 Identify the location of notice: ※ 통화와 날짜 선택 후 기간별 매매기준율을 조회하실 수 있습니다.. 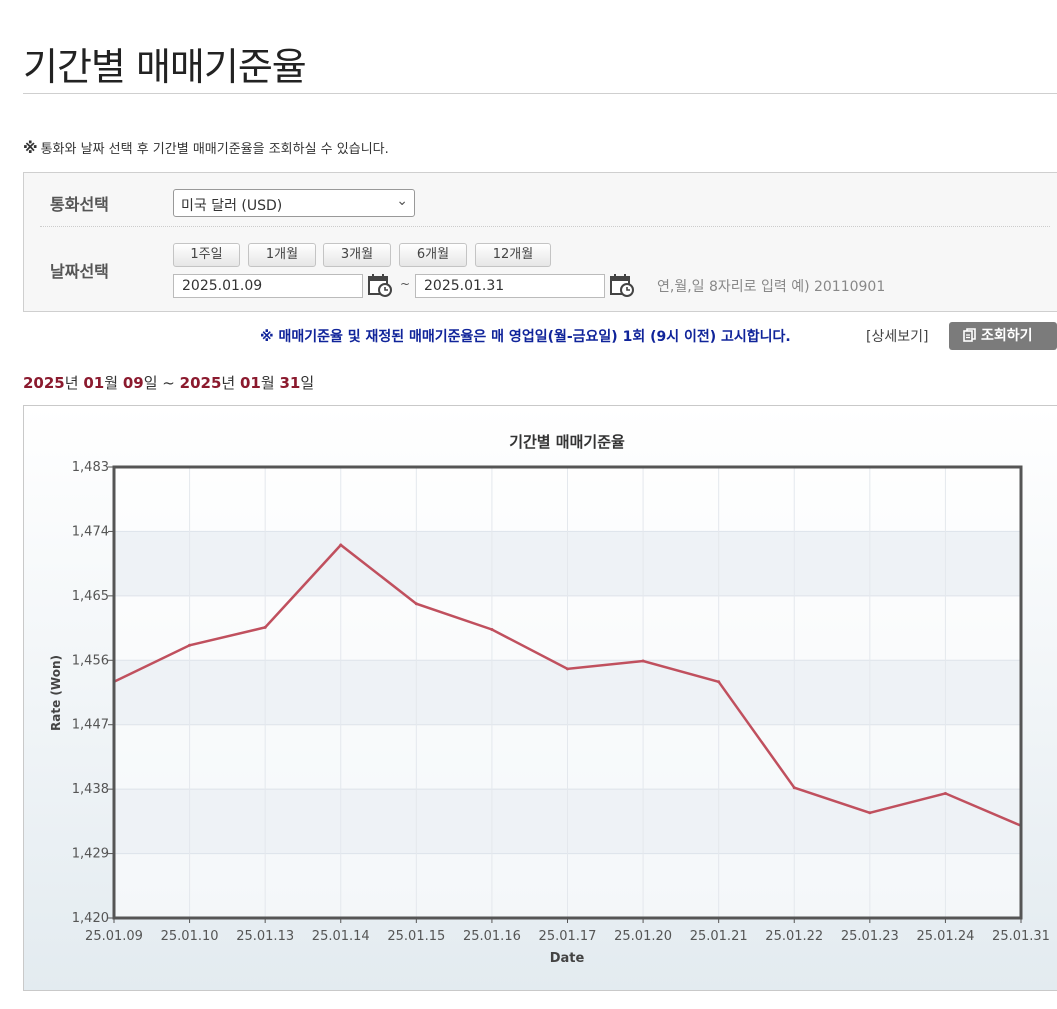
(206, 147).